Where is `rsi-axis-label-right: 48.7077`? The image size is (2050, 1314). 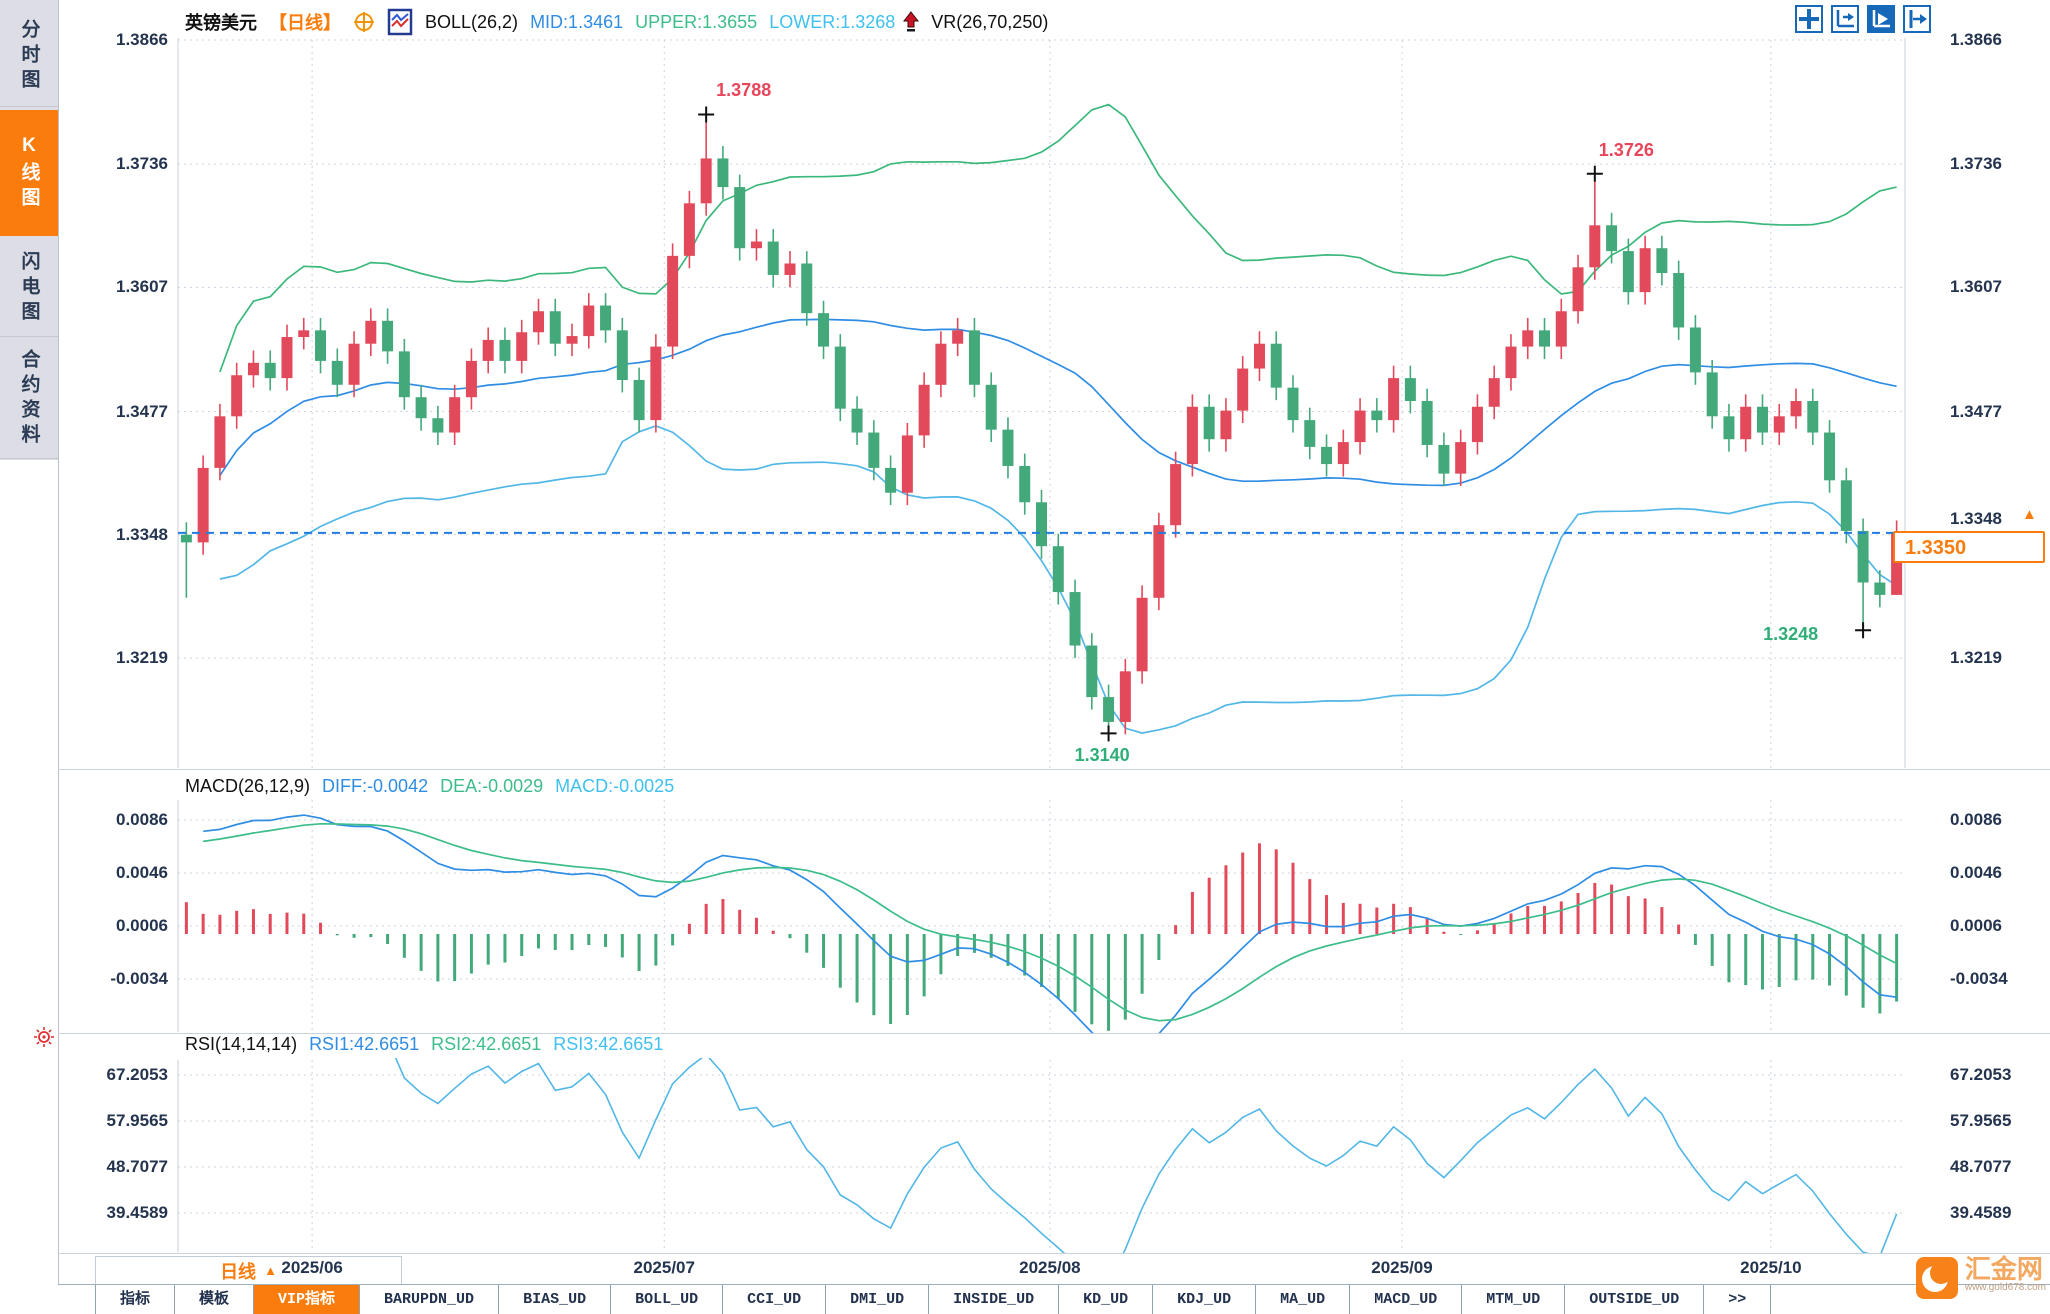 rsi-axis-label-right: 48.7077 is located at coordinates (1981, 1166).